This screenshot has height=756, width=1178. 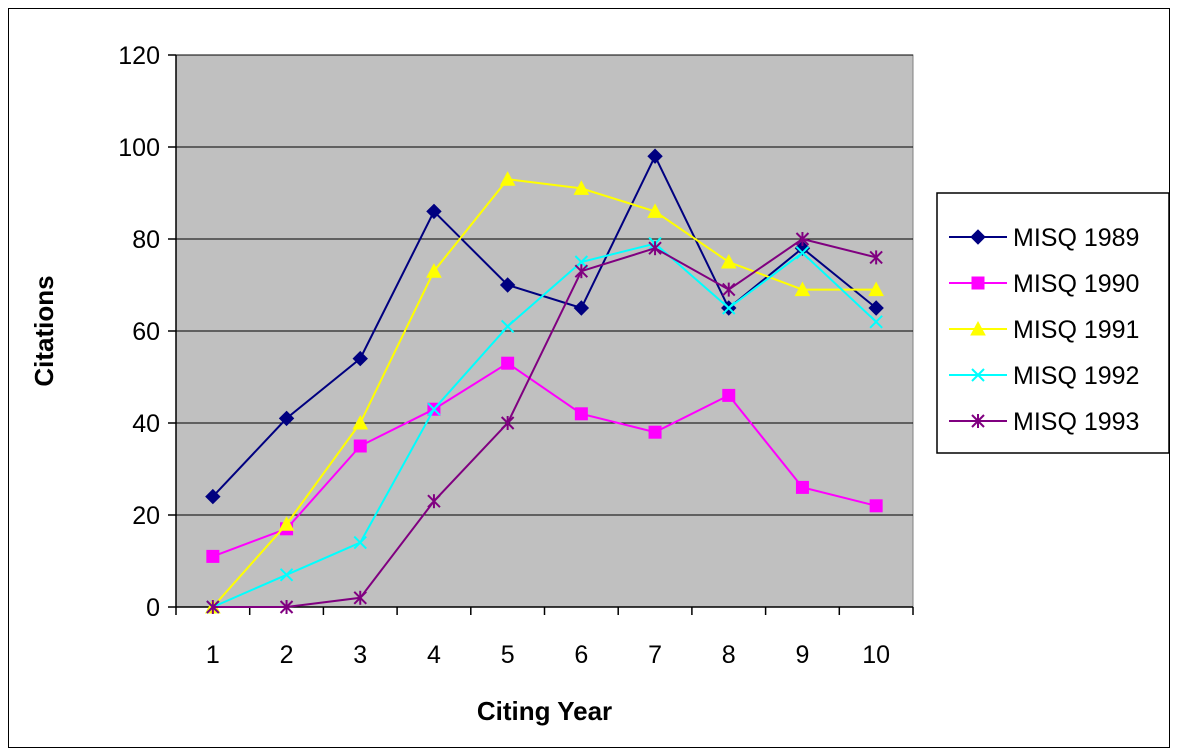 I want to click on x-tick-label: 2, so click(x=287, y=655).